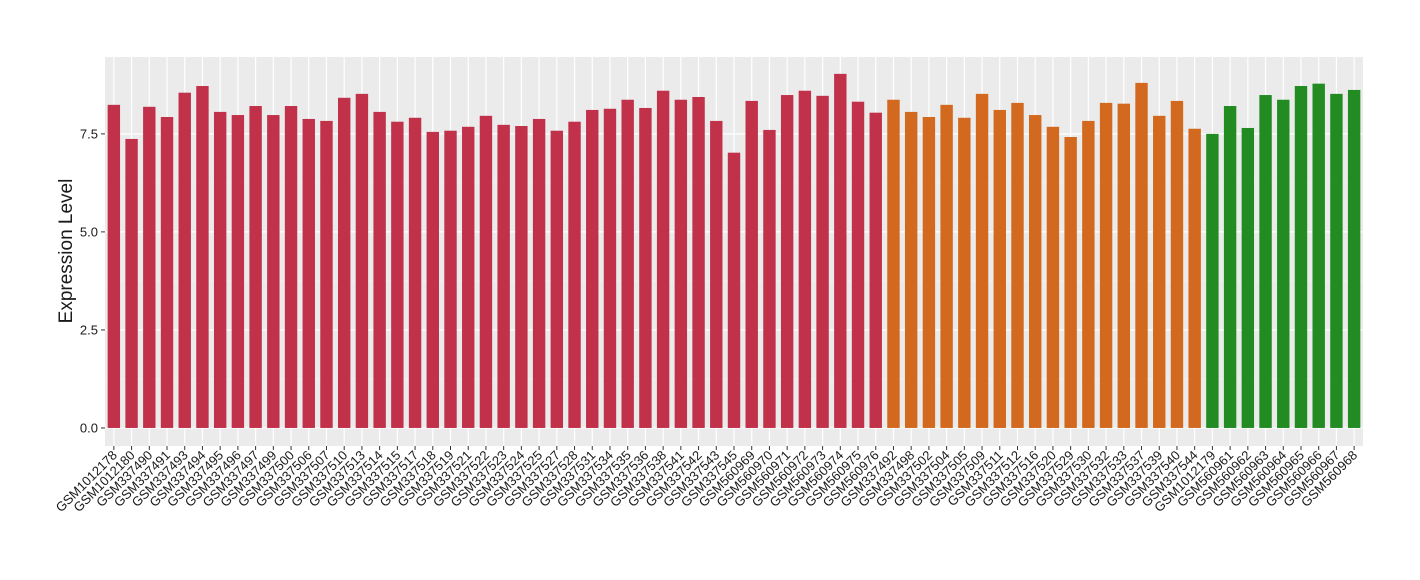  I want to click on y-tick-label: 5.0, so click(89, 231).